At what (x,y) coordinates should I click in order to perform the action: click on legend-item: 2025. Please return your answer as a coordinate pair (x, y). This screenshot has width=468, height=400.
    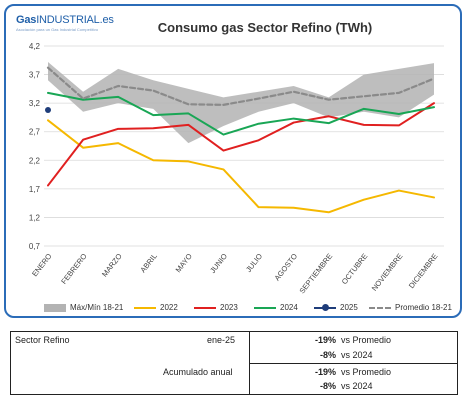
    Looking at the image, I should click on (336, 307).